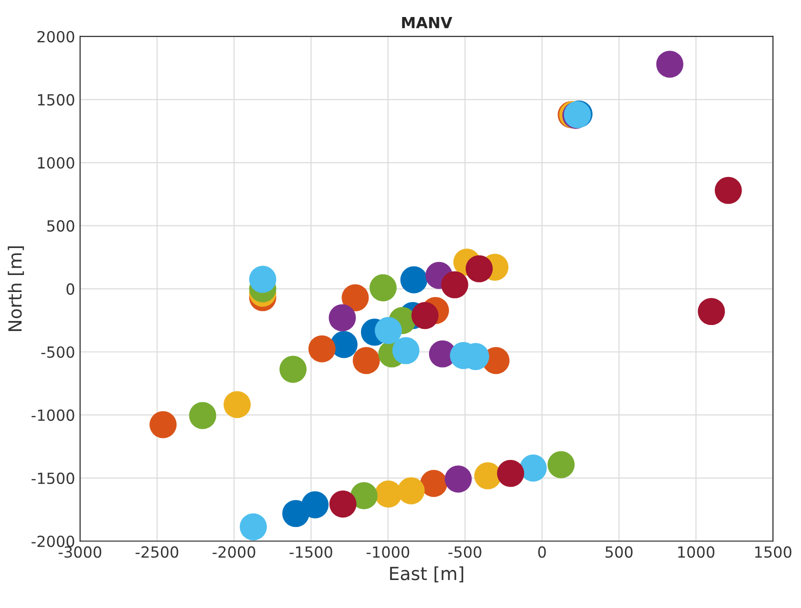 The width and height of the screenshot is (801, 608). Describe the element at coordinates (16, 288) in the screenshot. I see `y-axis-title: North [m]` at that location.